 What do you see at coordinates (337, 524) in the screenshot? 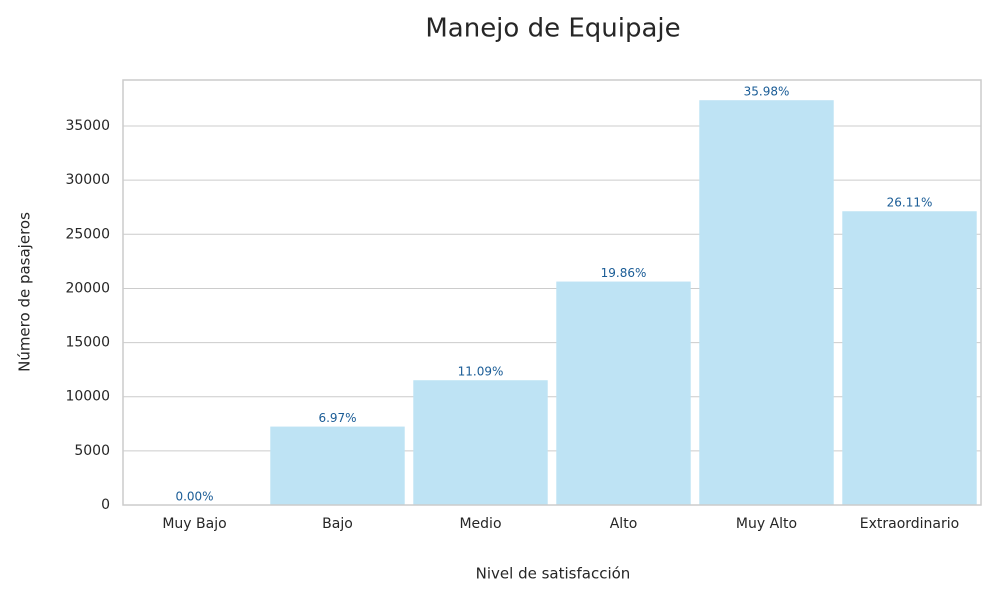
I see `x-tick-label: Bajo` at bounding box center [337, 524].